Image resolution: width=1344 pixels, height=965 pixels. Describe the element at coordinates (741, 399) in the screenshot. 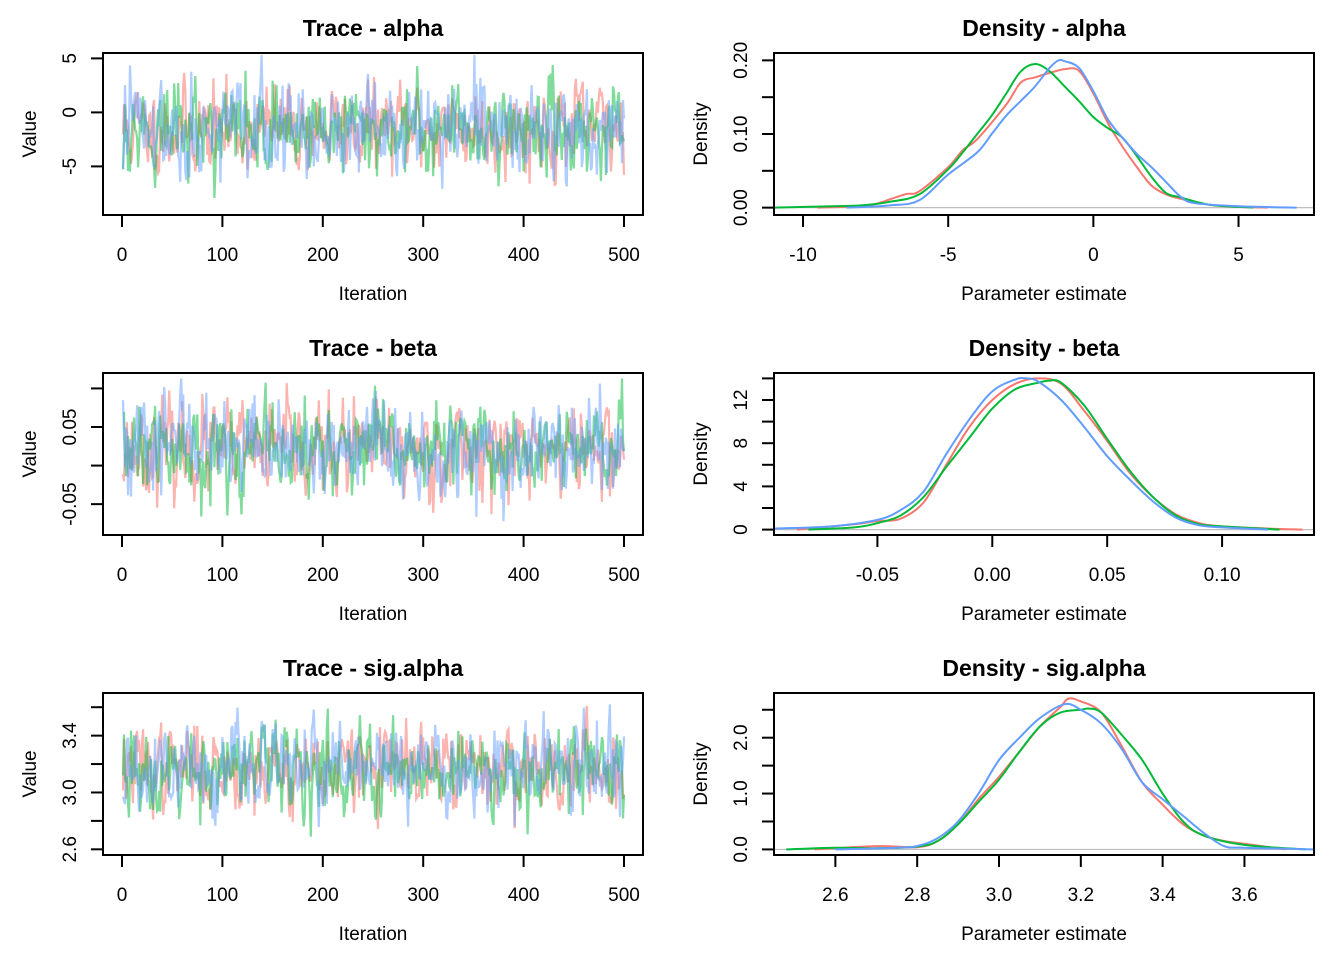

I see `density-beta-y-tick-label: 12` at that location.